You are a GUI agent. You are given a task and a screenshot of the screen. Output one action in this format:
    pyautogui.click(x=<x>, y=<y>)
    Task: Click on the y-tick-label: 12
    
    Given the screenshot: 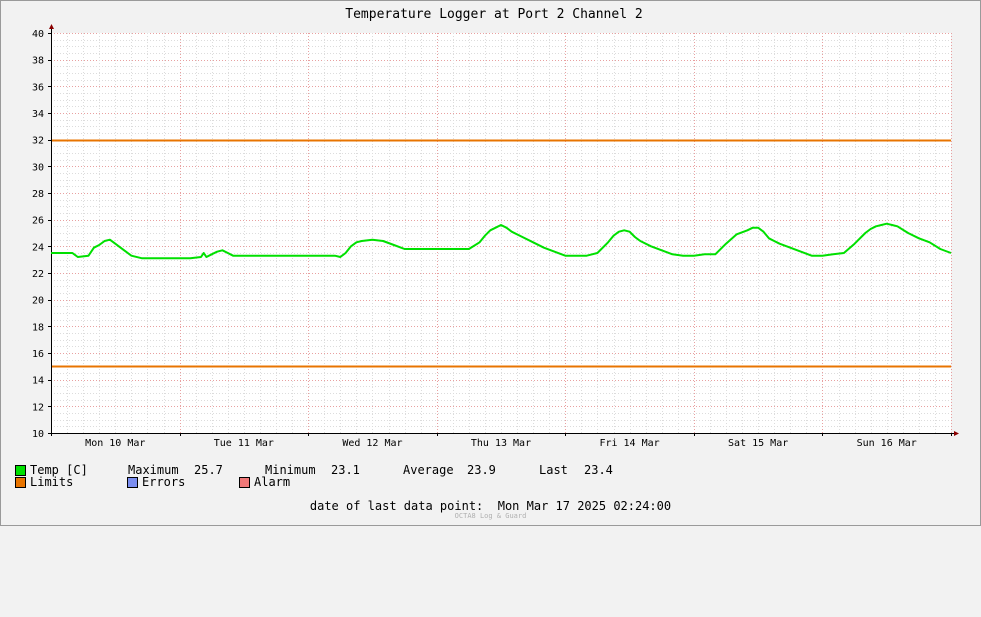 What is the action you would take?
    pyautogui.click(x=38, y=407)
    